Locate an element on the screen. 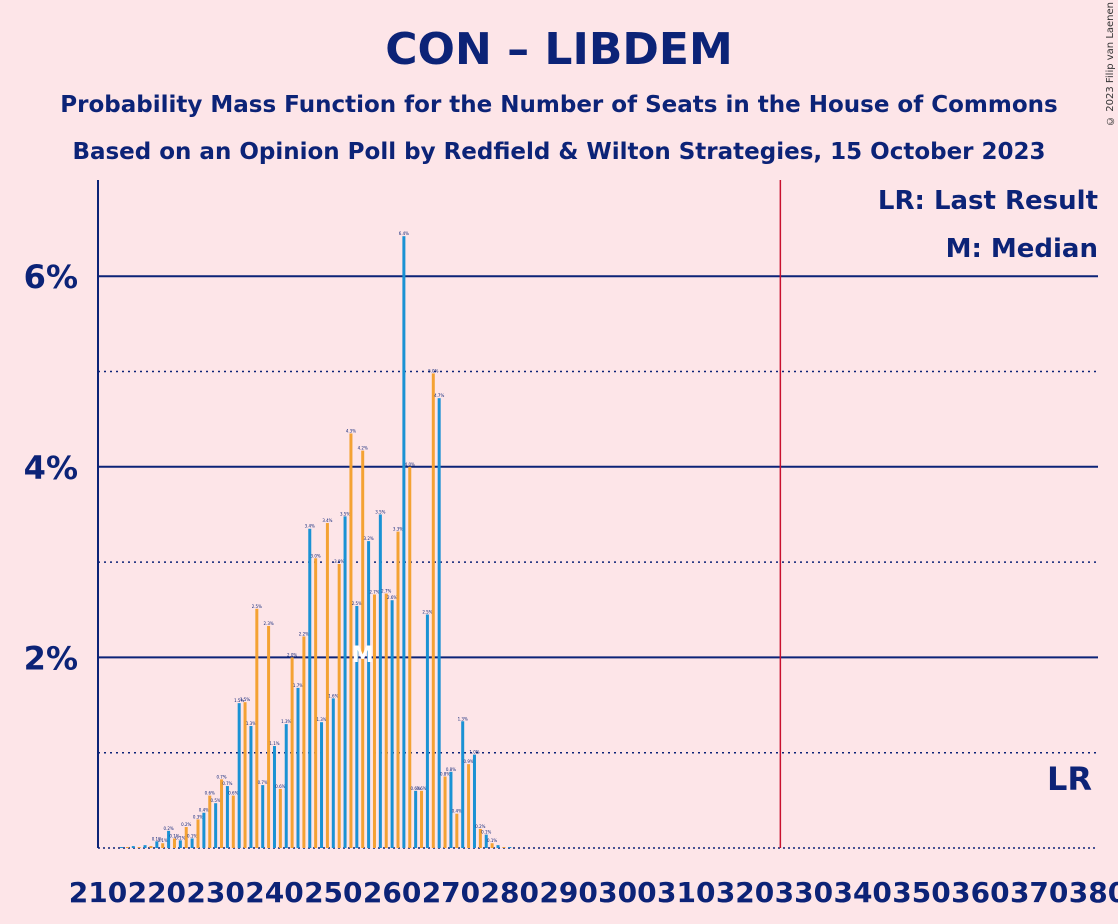 The width and height of the screenshot is (1118, 924). bar-value-label: 2.5% is located at coordinates (257, 606).